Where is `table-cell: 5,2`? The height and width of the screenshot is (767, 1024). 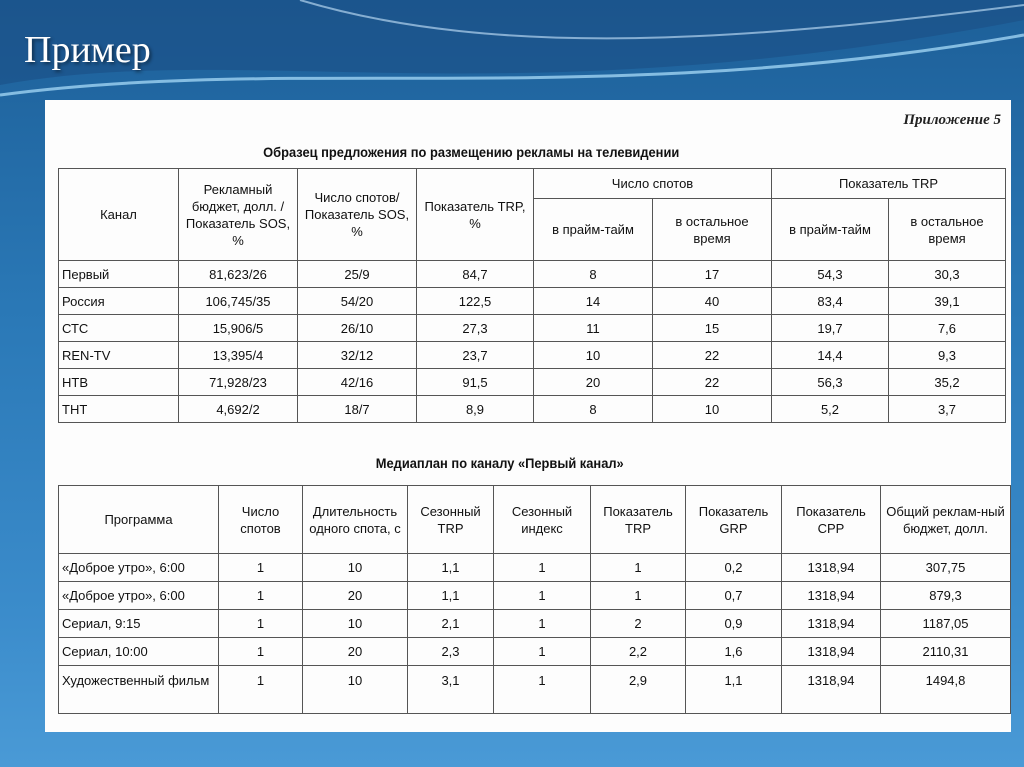 table-cell: 5,2 is located at coordinates (830, 409).